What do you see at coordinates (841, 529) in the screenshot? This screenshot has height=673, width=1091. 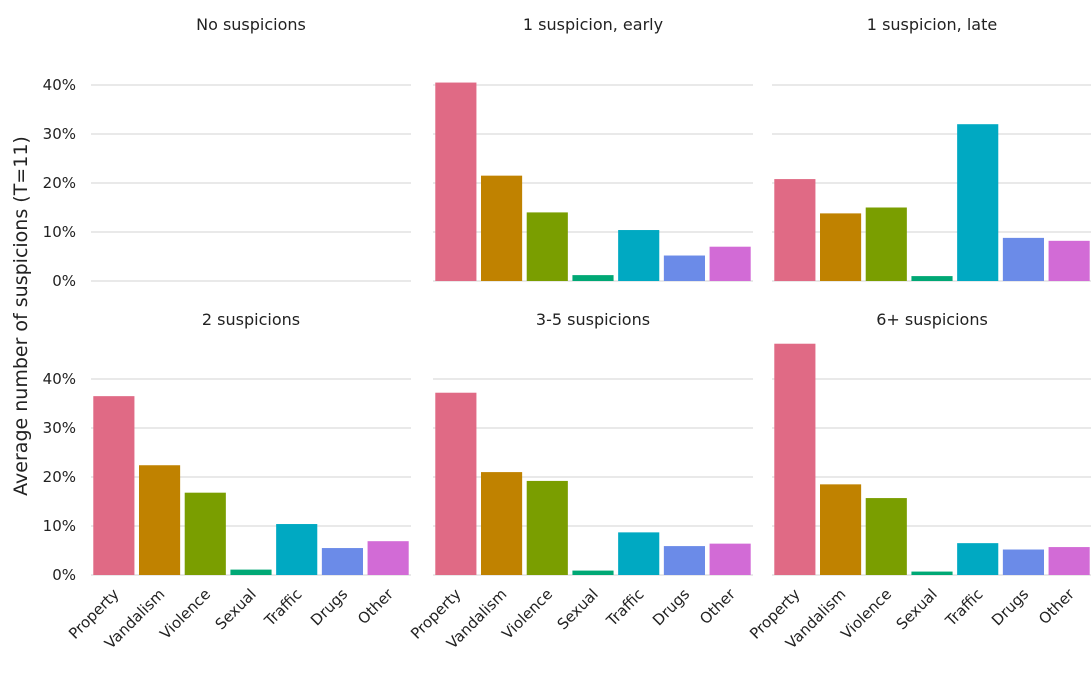 I see `panel-6-bar-vandalism` at bounding box center [841, 529].